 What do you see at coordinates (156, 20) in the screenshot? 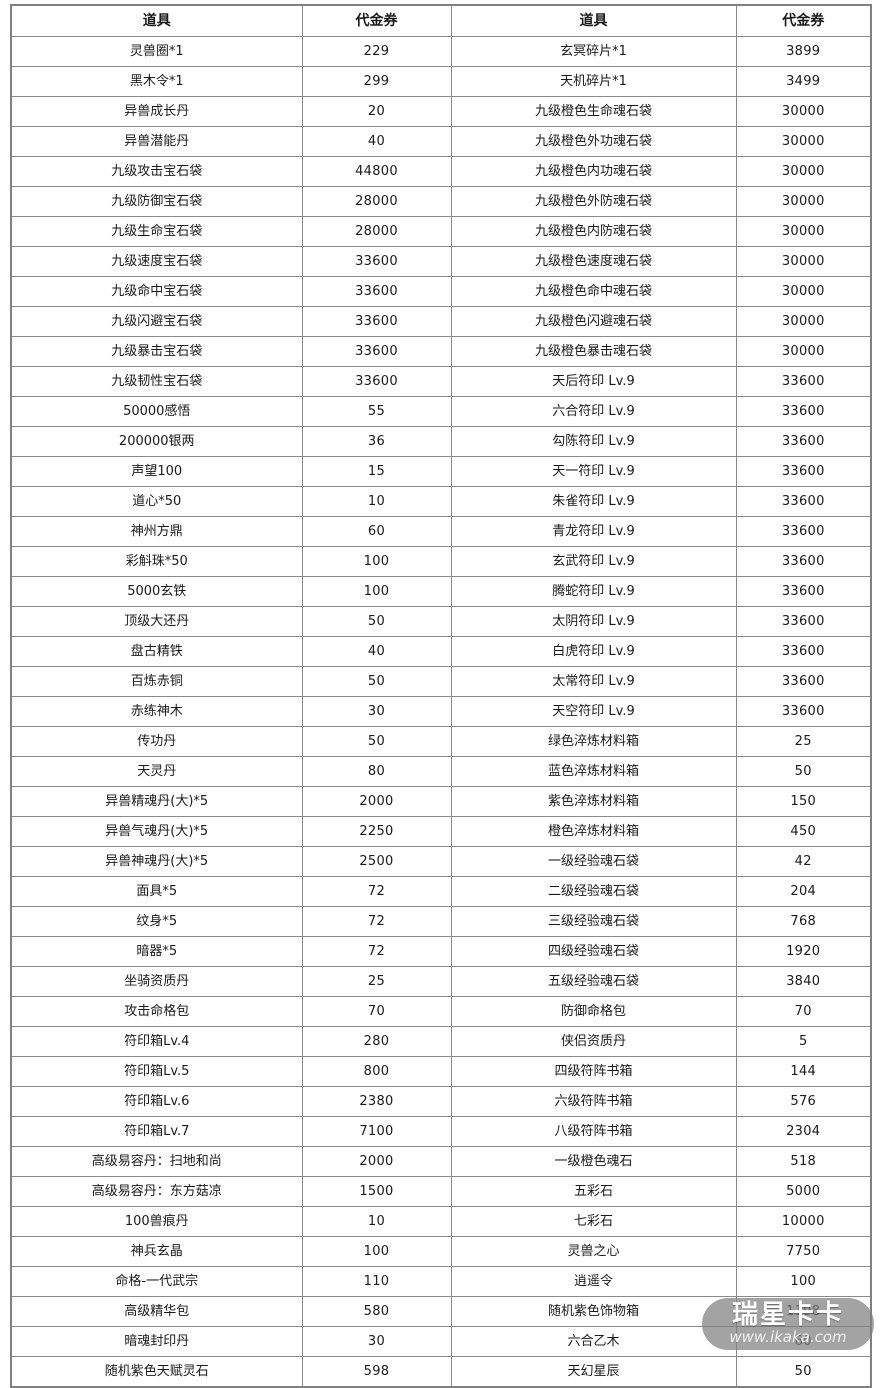
I see `column-header-item-left: 道具` at bounding box center [156, 20].